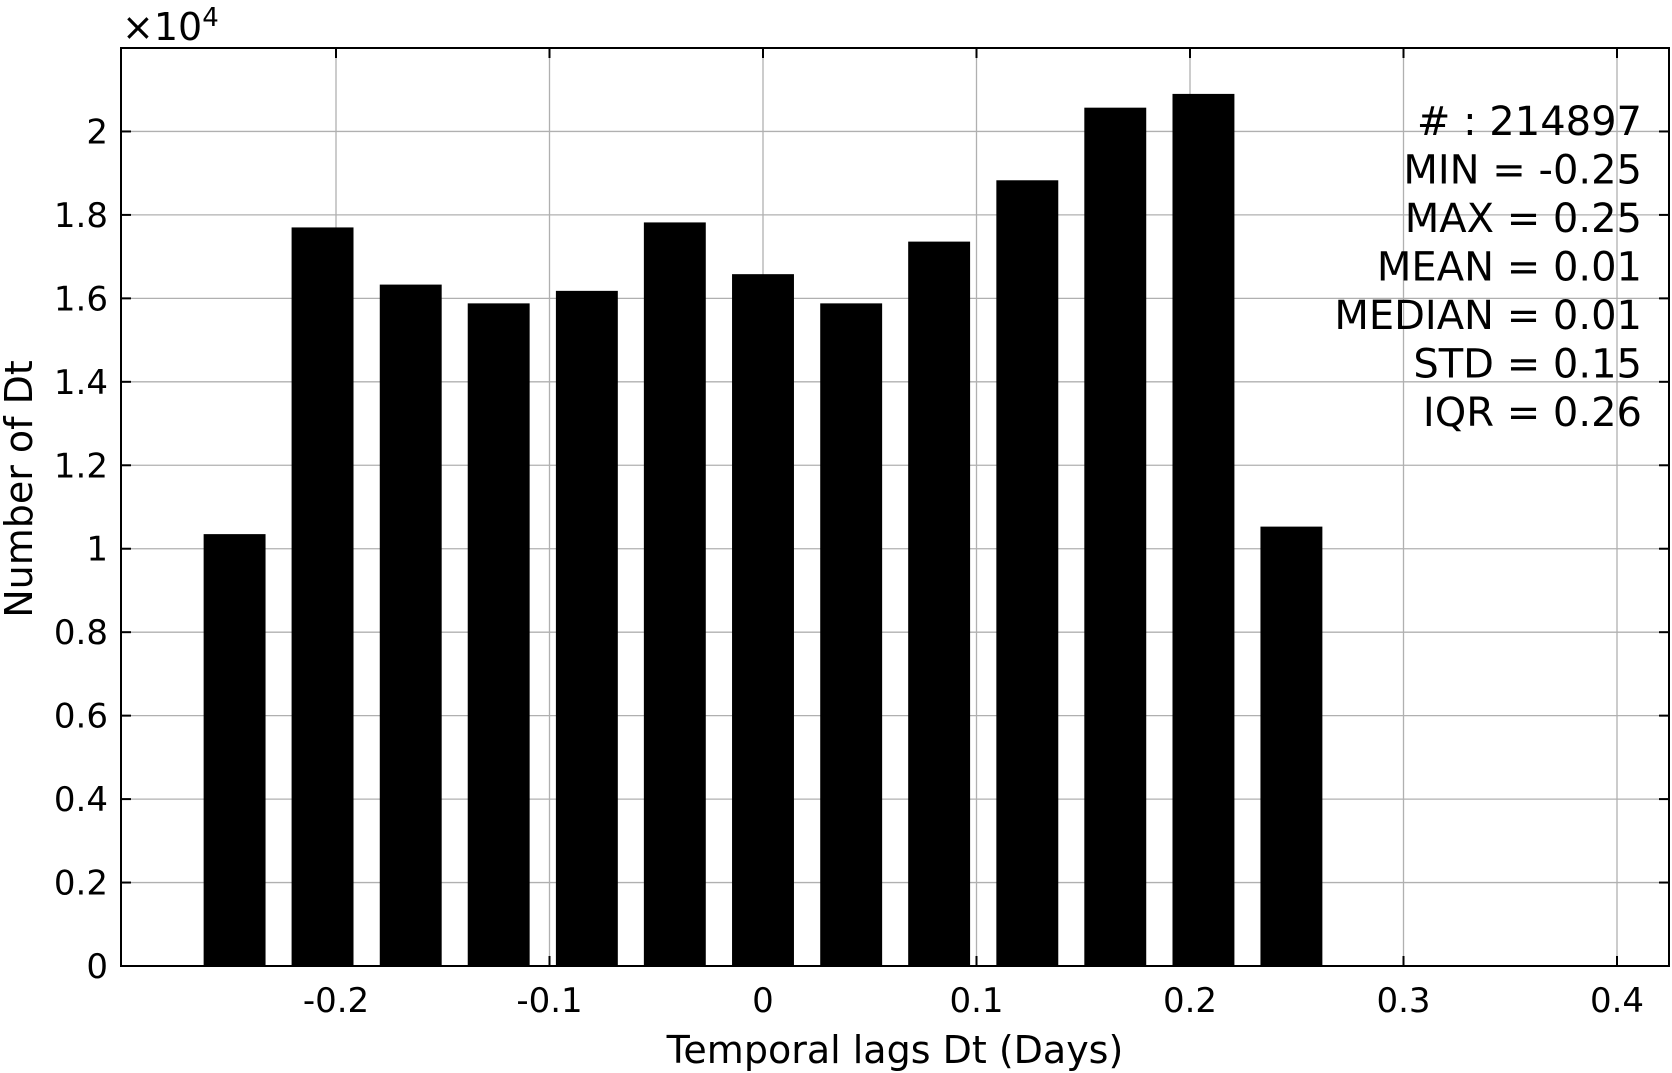 The width and height of the screenshot is (1672, 1073). What do you see at coordinates (162, 27) in the screenshot?
I see `exponent-base: ×10` at bounding box center [162, 27].